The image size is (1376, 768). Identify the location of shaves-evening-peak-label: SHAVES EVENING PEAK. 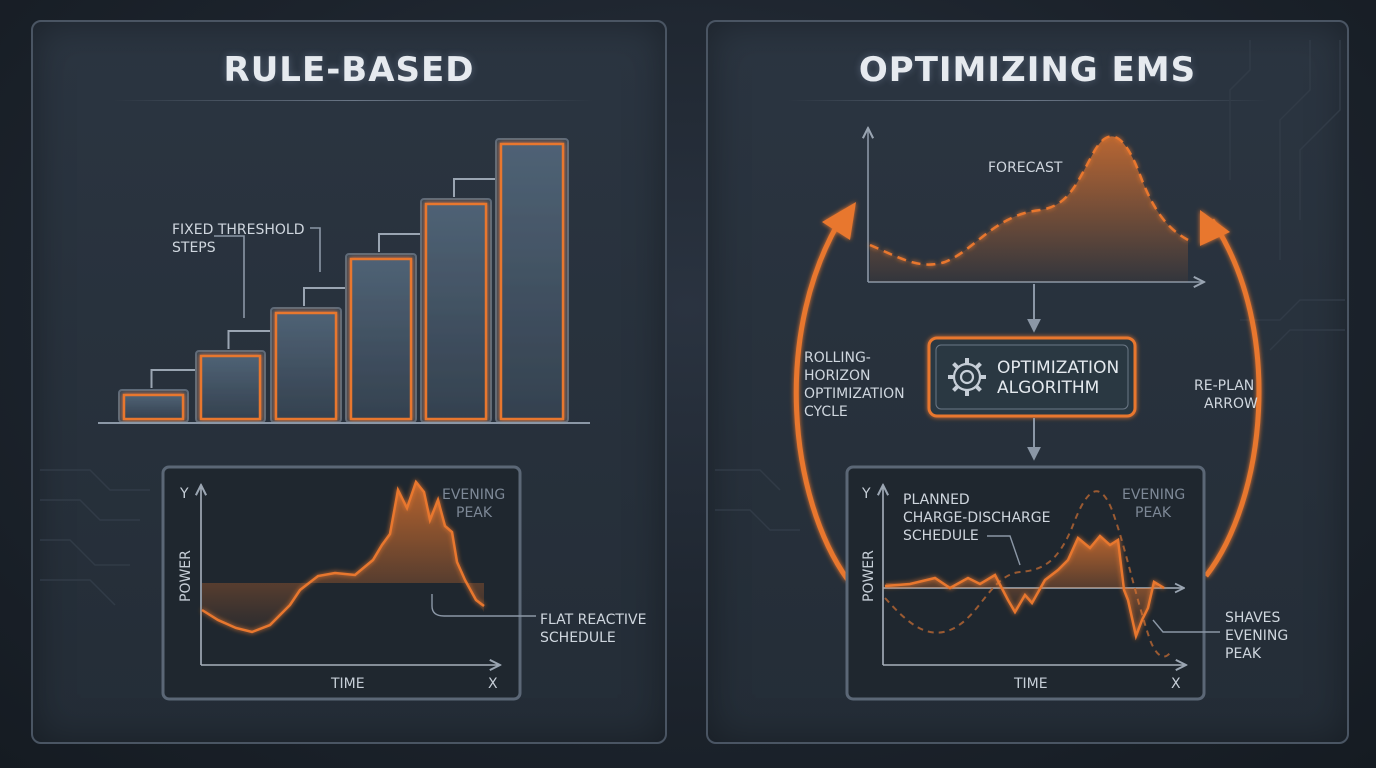
(1259, 636).